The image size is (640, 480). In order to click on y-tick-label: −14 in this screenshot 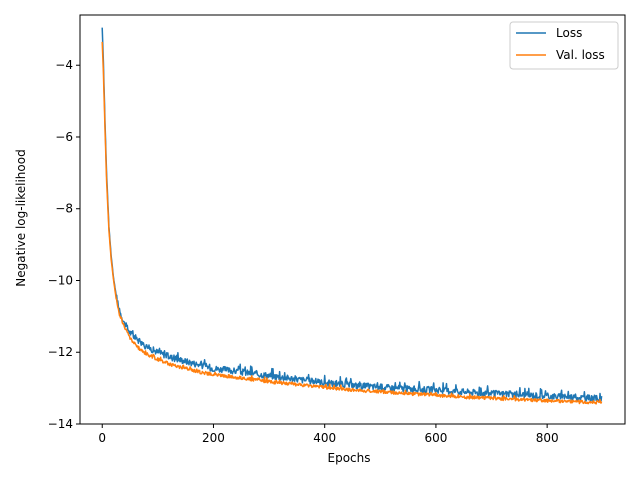, I will do `click(60, 424)`.